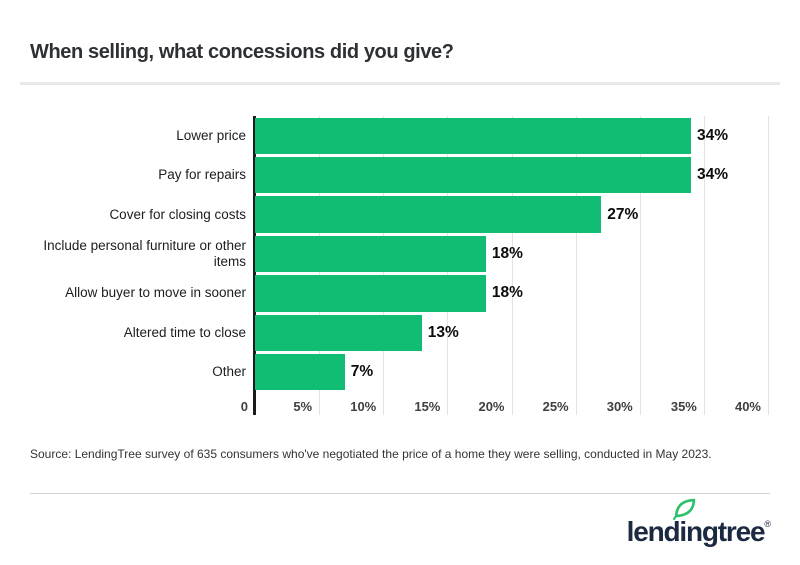 The image size is (800, 565). Describe the element at coordinates (244, 406) in the screenshot. I see `x-tick: 0` at that location.